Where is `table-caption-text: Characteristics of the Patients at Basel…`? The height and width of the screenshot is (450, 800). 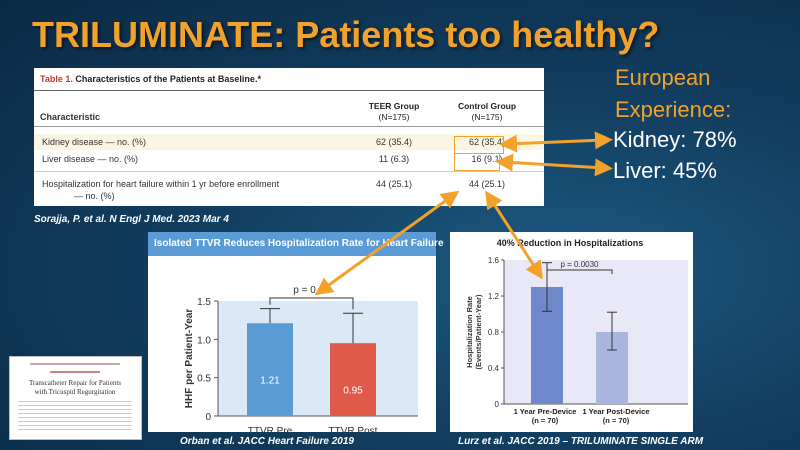
table-caption-text: Characteristics of the Patients at Basel… is located at coordinates (168, 79).